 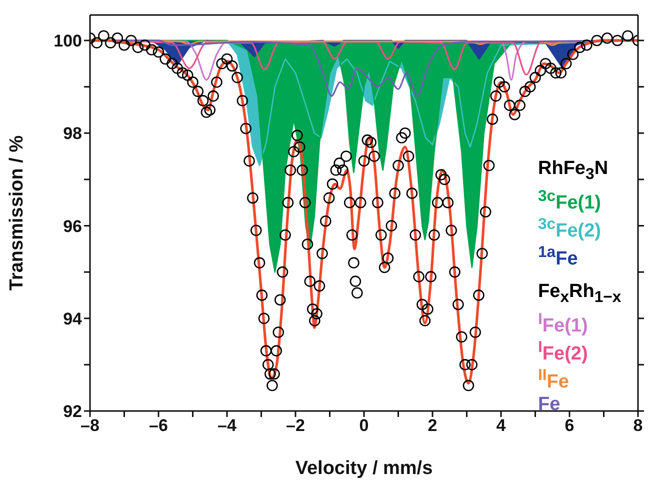 I want to click on text: $^{II}$Fe, so click(x=554, y=380).